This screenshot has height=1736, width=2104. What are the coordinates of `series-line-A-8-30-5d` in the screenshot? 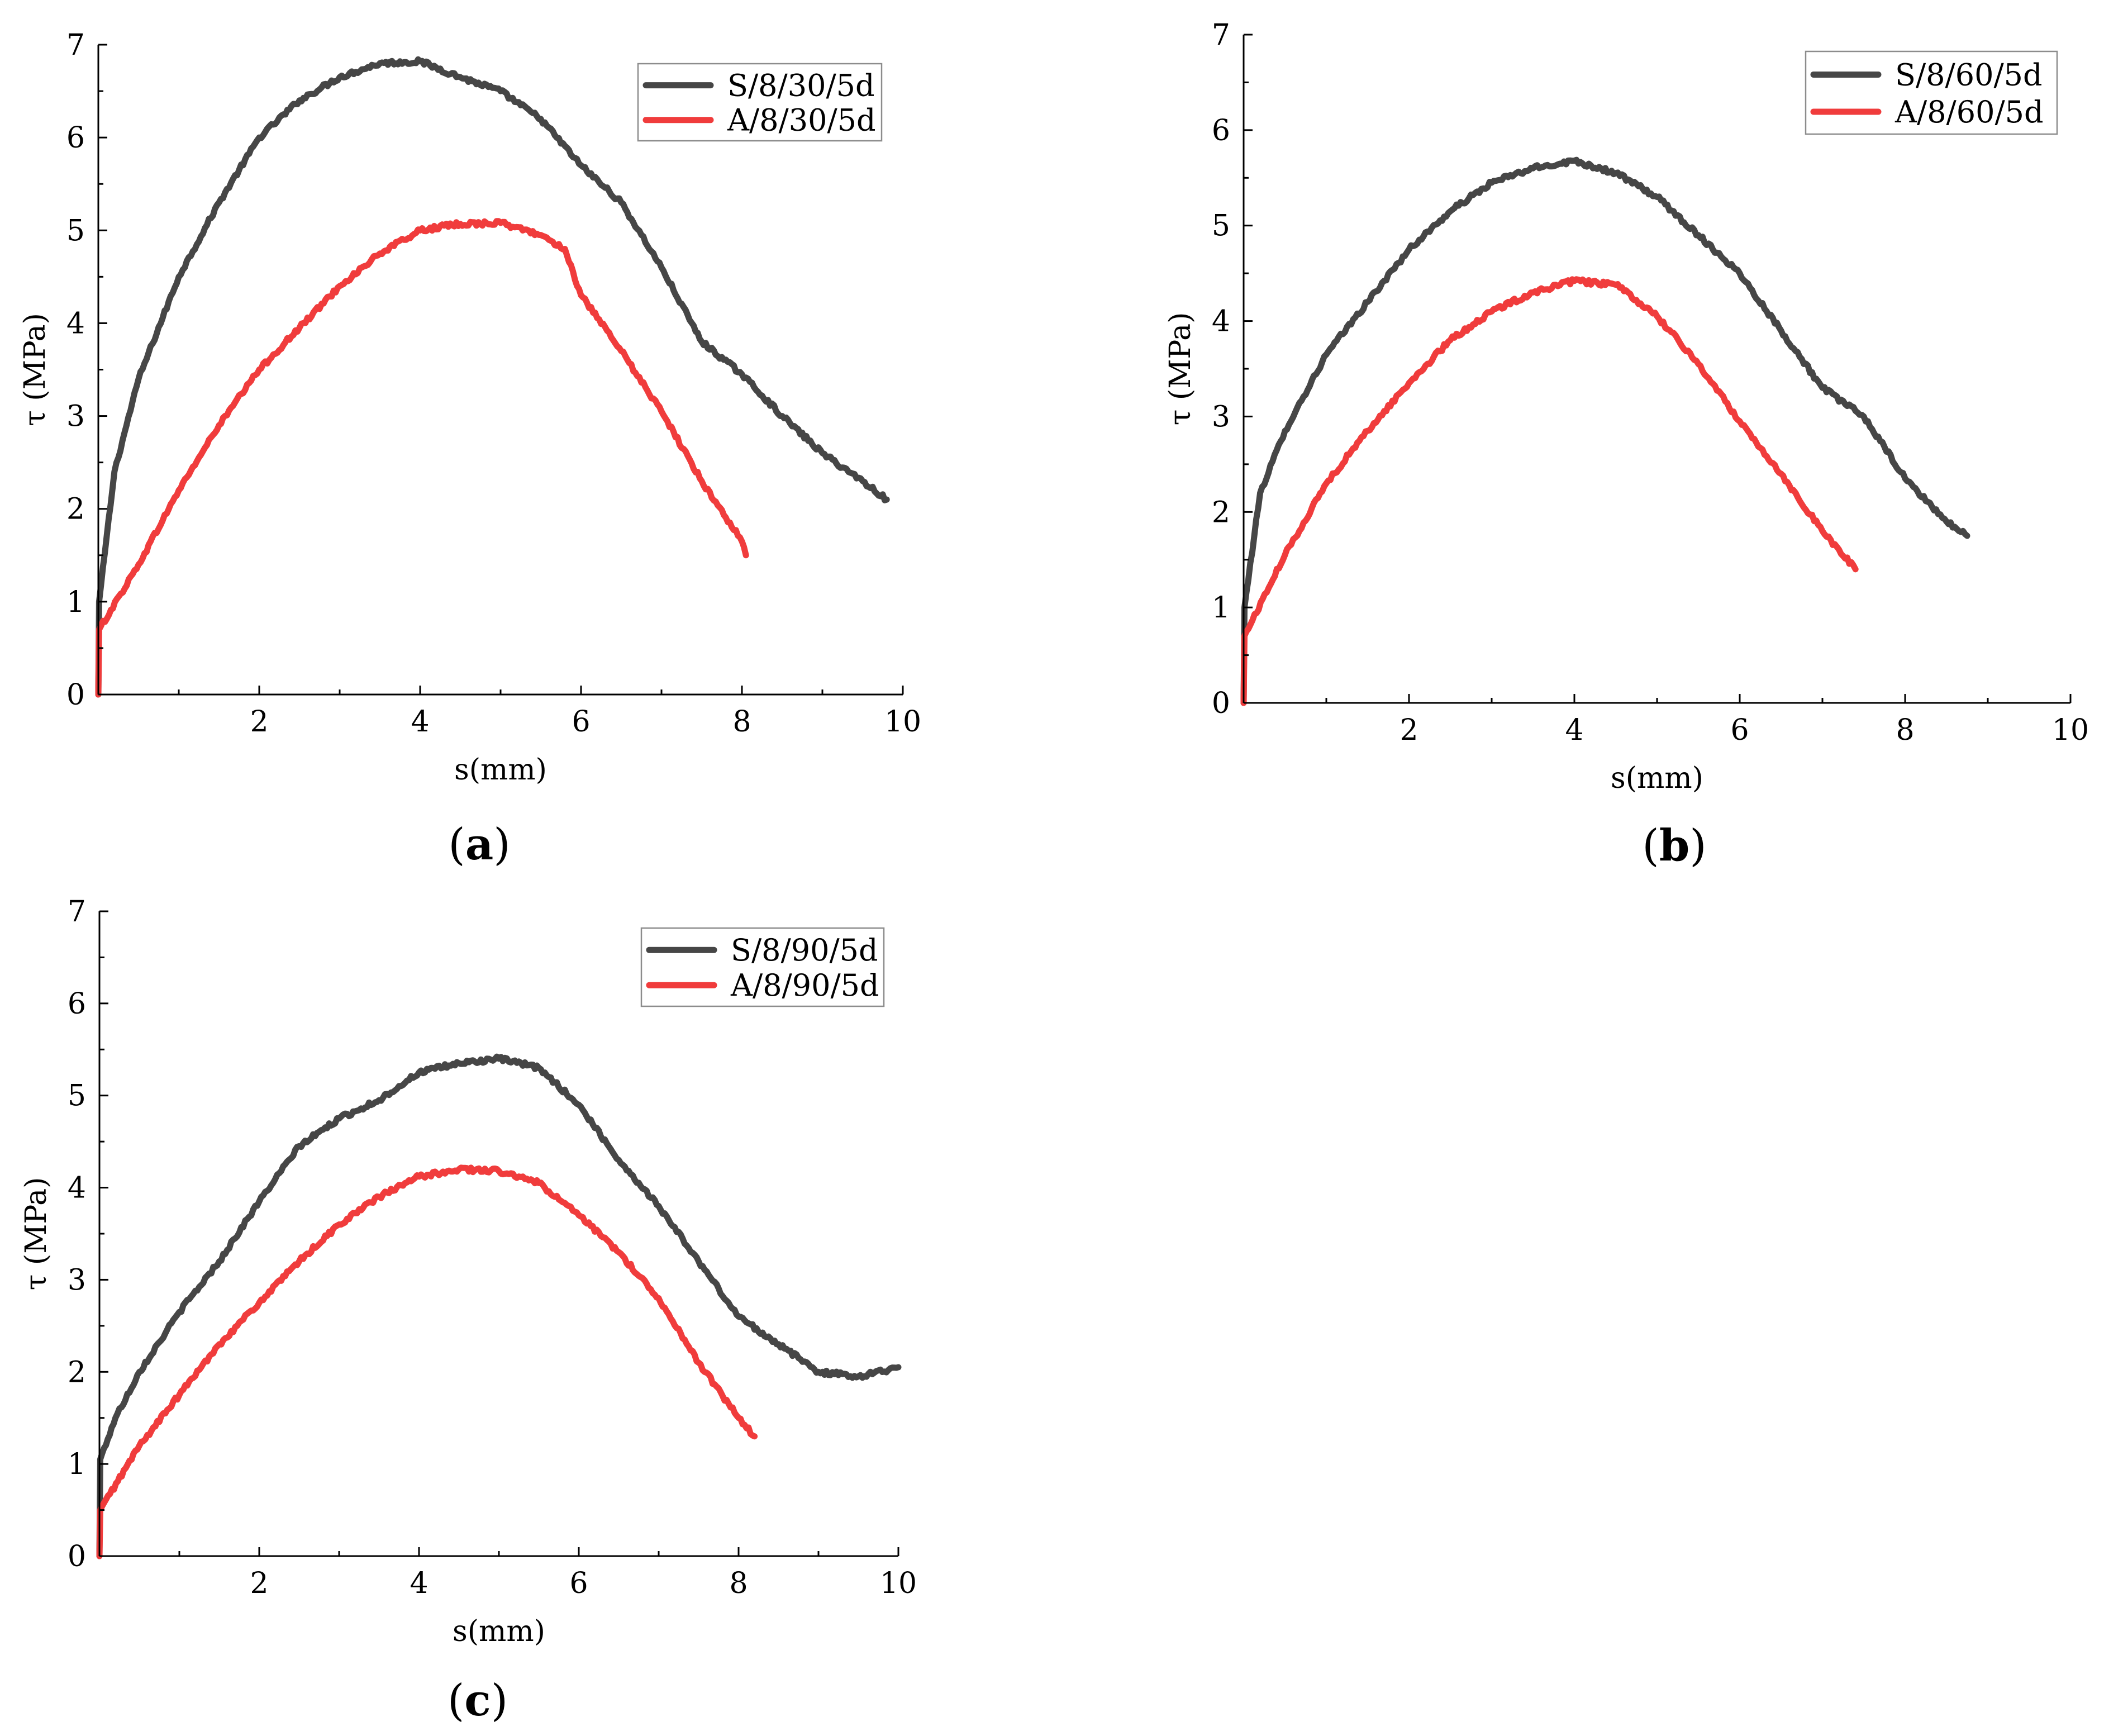 It's located at (422, 458).